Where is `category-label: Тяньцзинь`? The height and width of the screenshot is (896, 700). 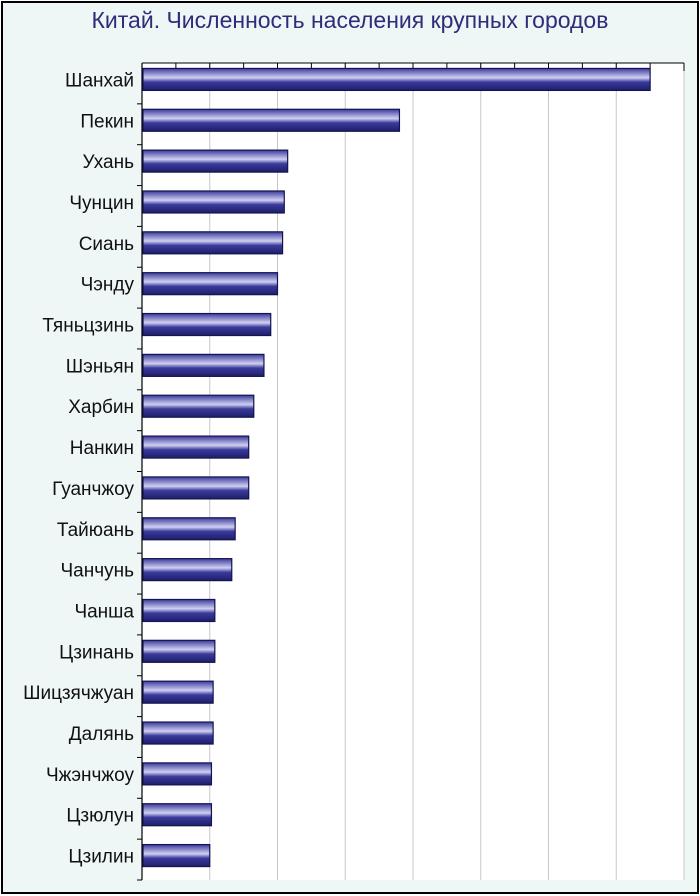
category-label: Тяньцзинь is located at coordinates (88, 326).